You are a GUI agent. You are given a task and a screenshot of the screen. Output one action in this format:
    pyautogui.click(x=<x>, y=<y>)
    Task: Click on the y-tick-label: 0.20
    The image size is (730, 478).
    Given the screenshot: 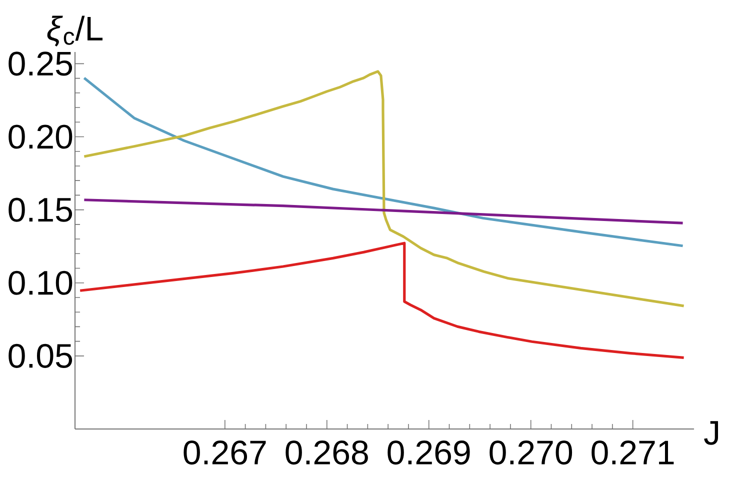 What is the action you would take?
    pyautogui.click(x=40, y=136)
    